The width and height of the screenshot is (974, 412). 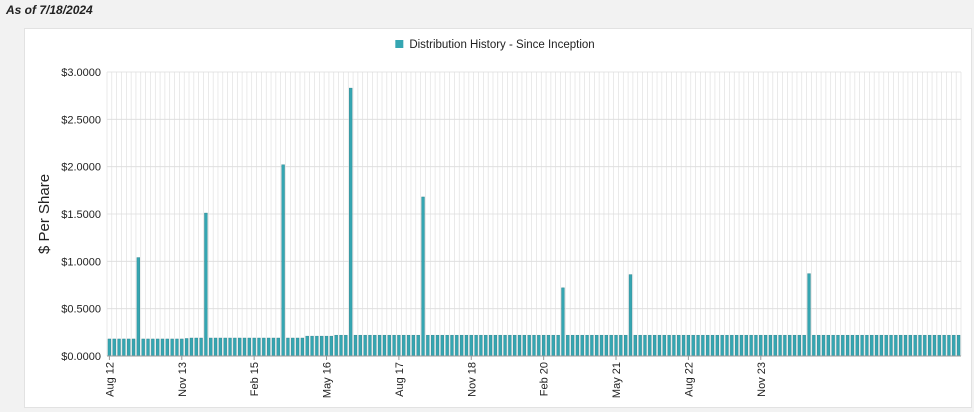 I want to click on legend-label: Distribution History - Since Inception, so click(x=501, y=45).